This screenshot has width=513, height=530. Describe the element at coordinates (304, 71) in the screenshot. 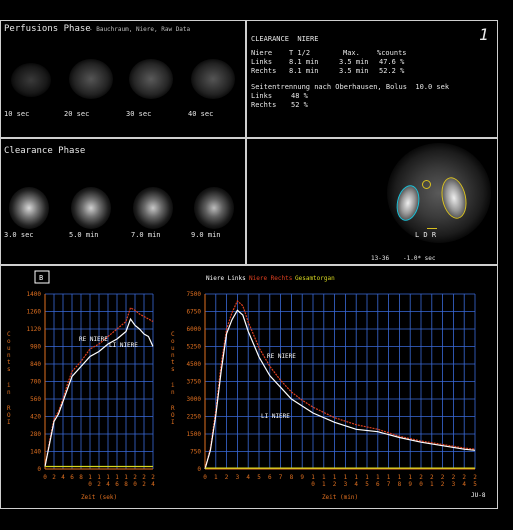

I see `row-rechts-t12: 8.1 min` at that location.